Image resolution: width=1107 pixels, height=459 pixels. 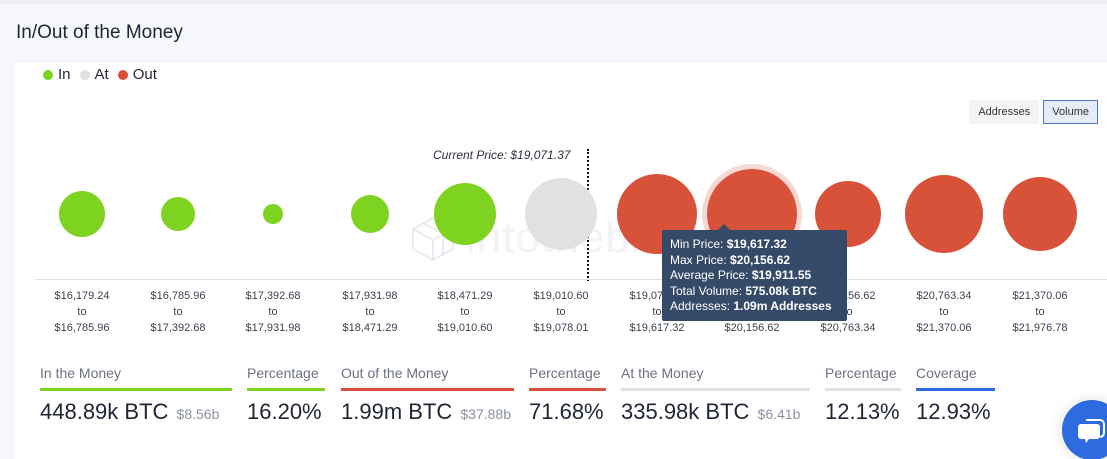 I want to click on current-price-label: Current Price: $19,071.37, so click(x=502, y=155).